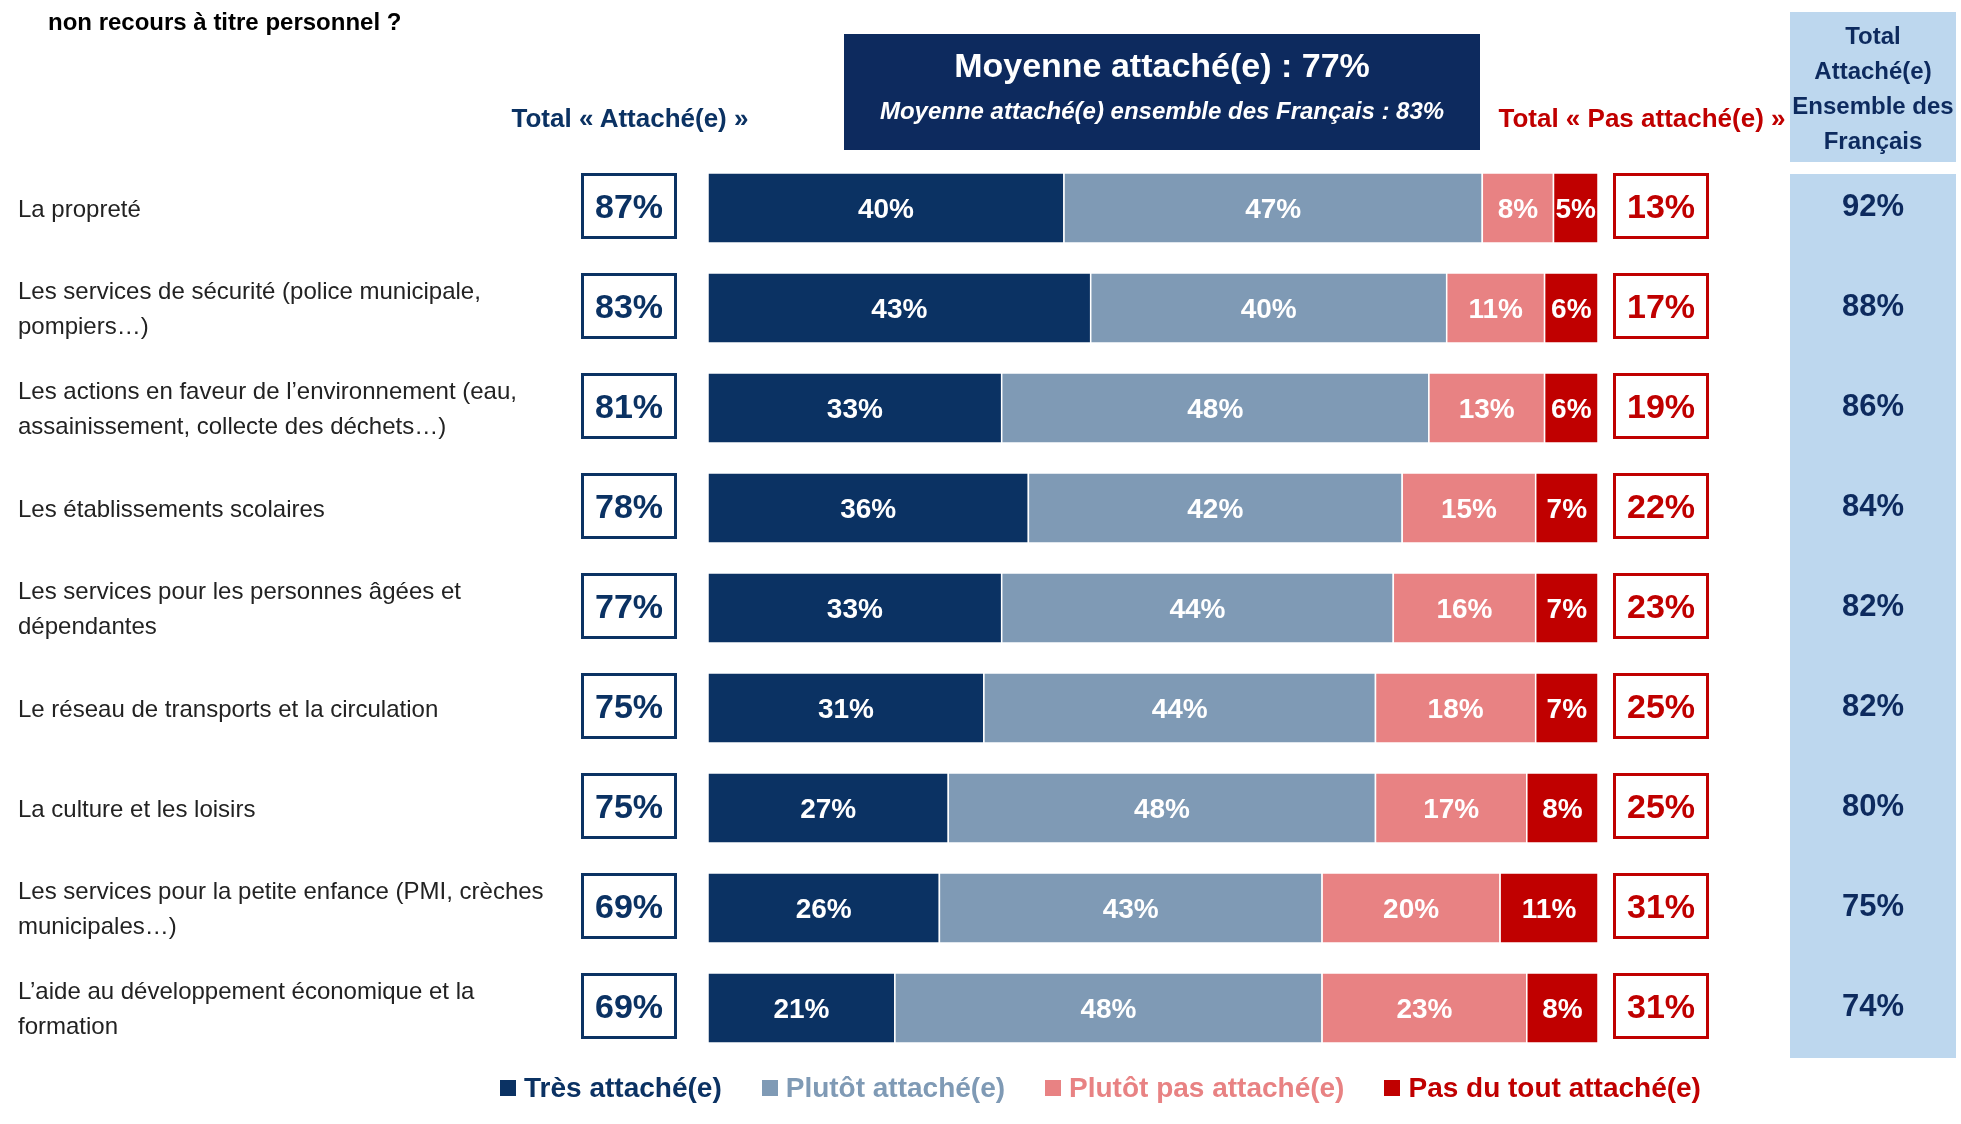 The height and width of the screenshot is (1124, 1961). Describe the element at coordinates (1872, 306) in the screenshot. I see `text: 88%` at that location.